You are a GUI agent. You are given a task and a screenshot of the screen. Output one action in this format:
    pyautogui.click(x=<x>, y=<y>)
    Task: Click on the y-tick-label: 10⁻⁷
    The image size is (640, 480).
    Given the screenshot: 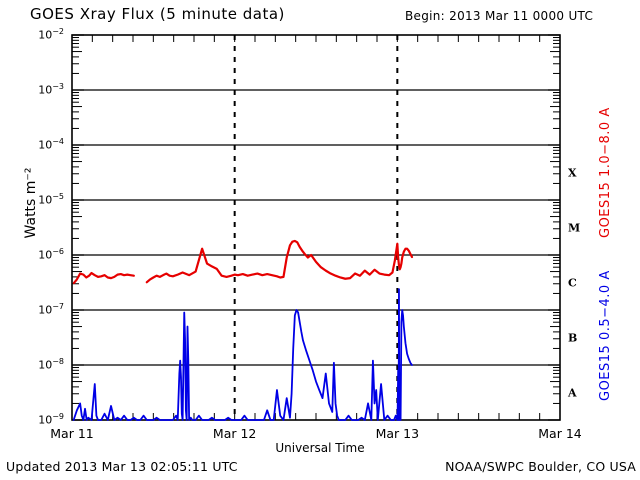 What is the action you would take?
    pyautogui.click(x=51, y=309)
    